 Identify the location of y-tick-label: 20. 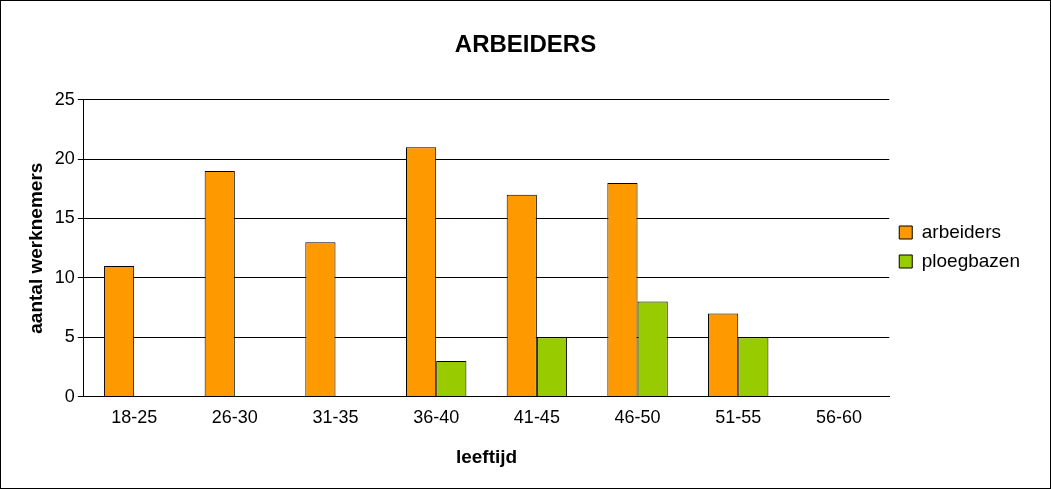
(64, 158).